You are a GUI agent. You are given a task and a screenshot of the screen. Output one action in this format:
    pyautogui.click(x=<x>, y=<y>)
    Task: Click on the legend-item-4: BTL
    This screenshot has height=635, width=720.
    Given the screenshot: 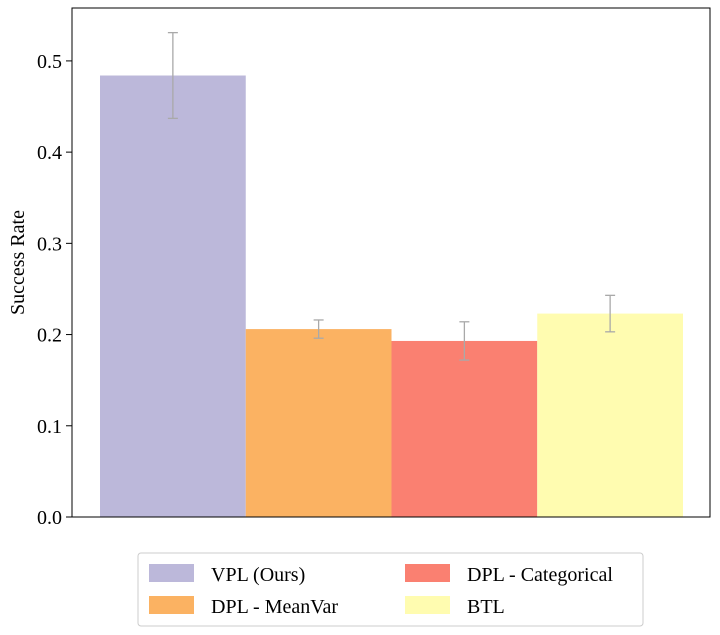 What is the action you would take?
    pyautogui.click(x=455, y=607)
    